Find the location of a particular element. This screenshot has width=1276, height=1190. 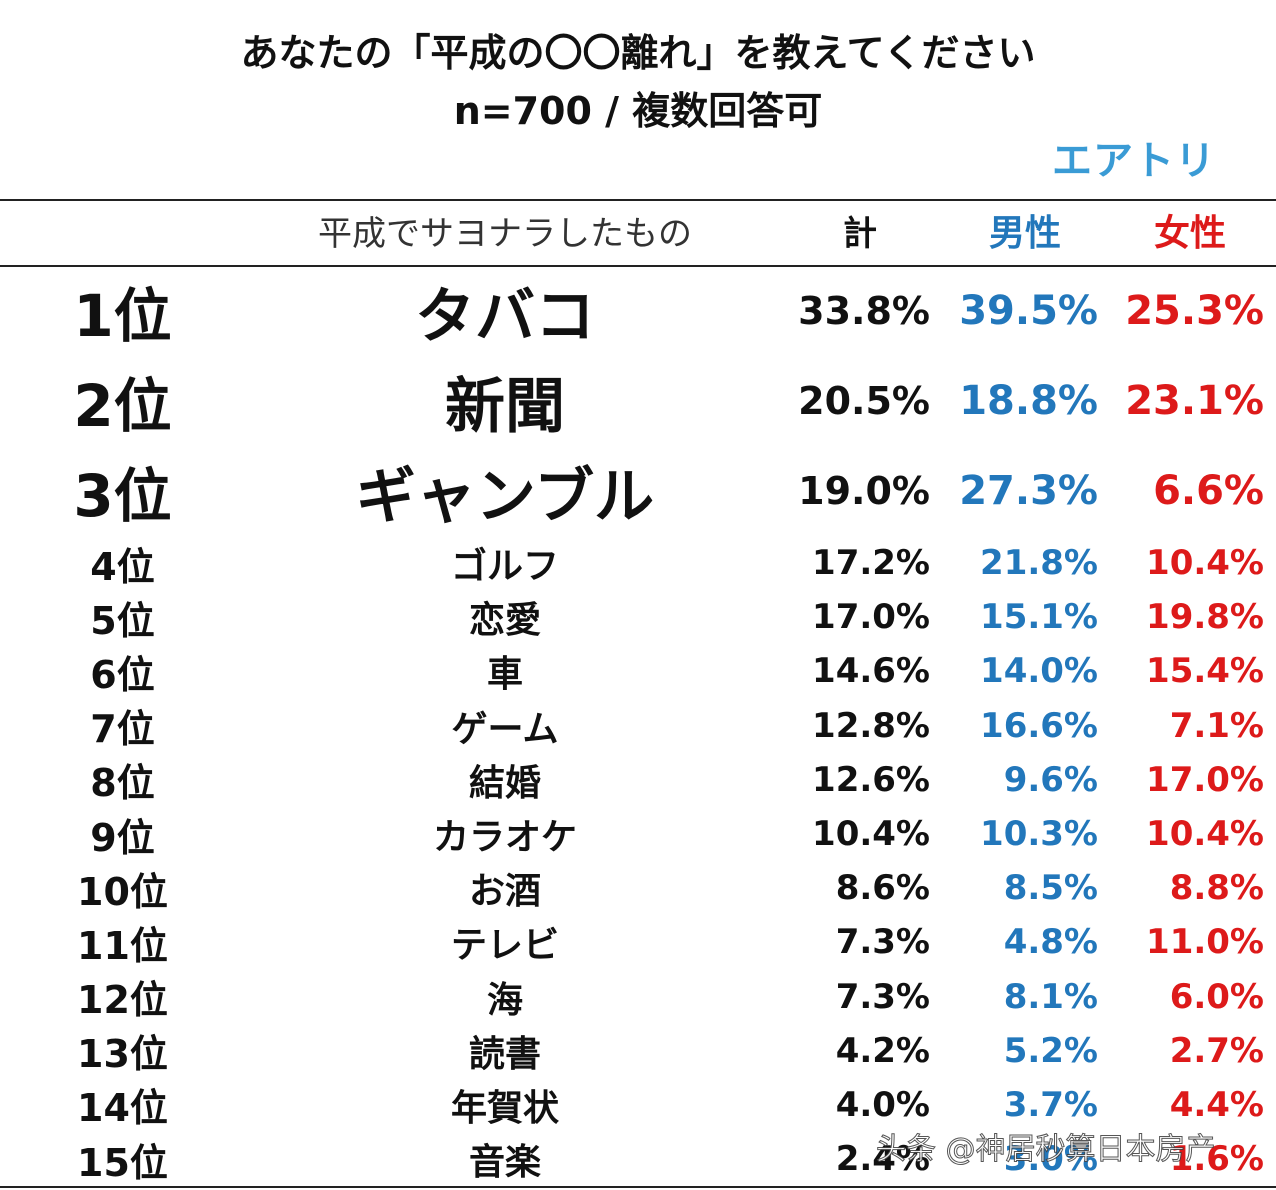

table-row: 9位 カラオケ 10.4% 10.3% 10.4% is located at coordinates (638, 834).